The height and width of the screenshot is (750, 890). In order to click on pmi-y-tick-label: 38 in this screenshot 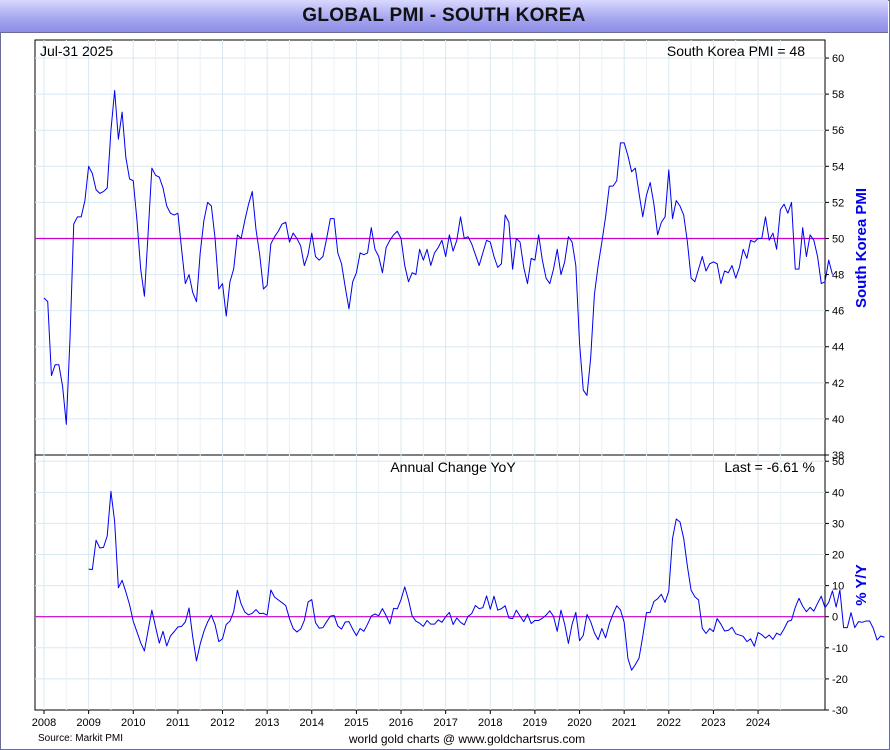, I will do `click(838, 456)`.